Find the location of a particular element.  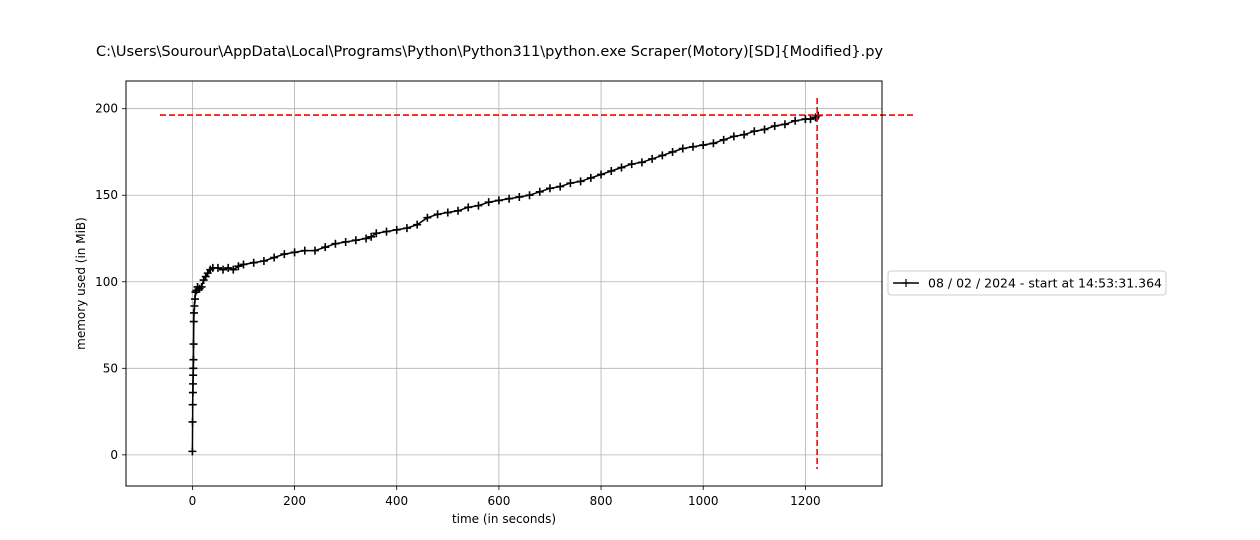

y-tick-label: 50 is located at coordinates (110, 368).